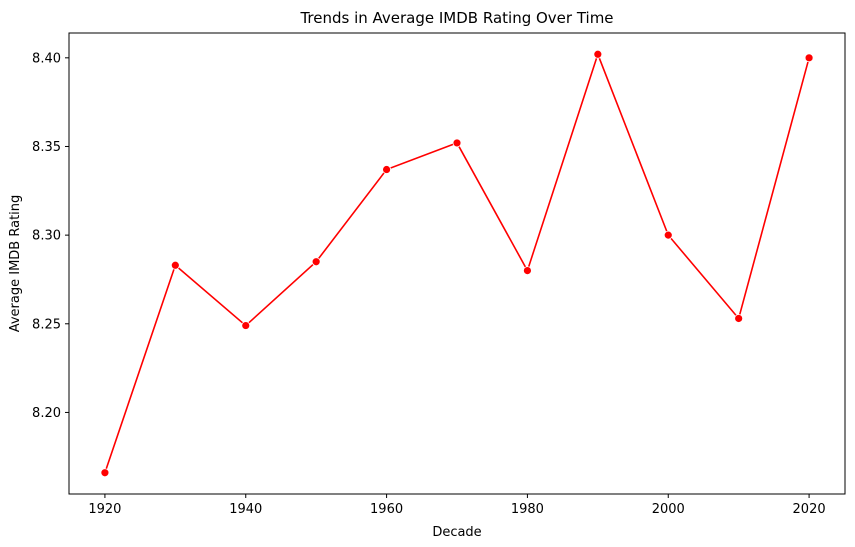 The height and width of the screenshot is (547, 855). Describe the element at coordinates (386, 169) in the screenshot. I see `data-point-1960` at that location.